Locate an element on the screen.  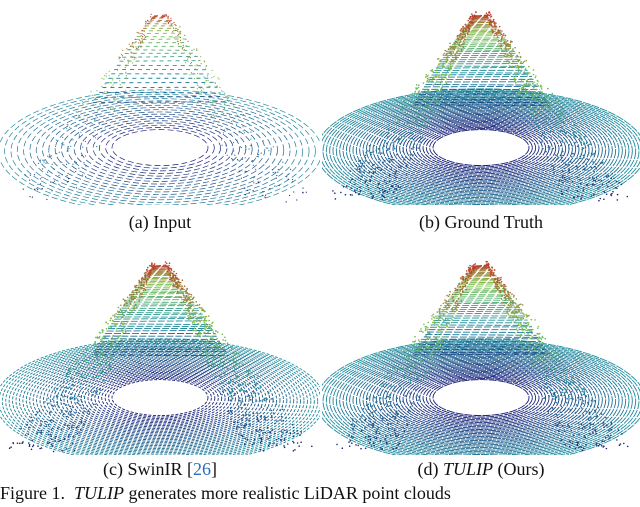
caption-prefix: (b) is located at coordinates (431, 222).